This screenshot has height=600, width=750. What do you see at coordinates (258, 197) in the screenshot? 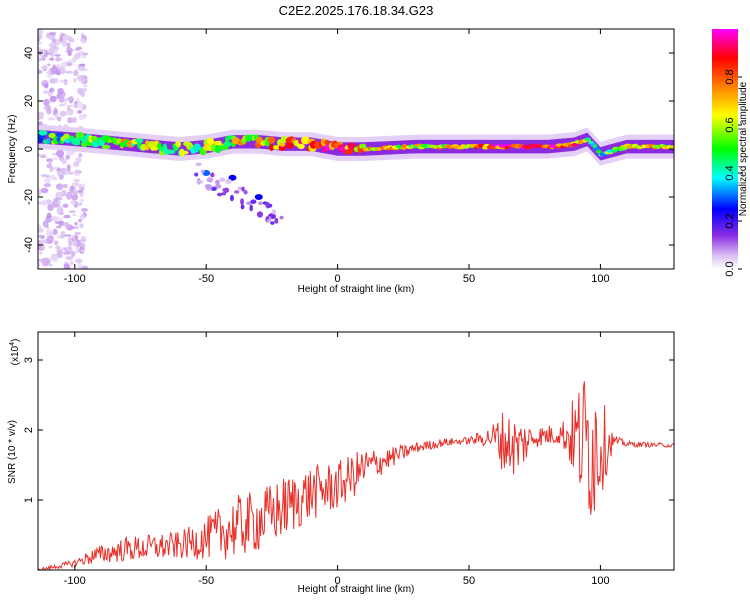
I see `branch-blob` at bounding box center [258, 197].